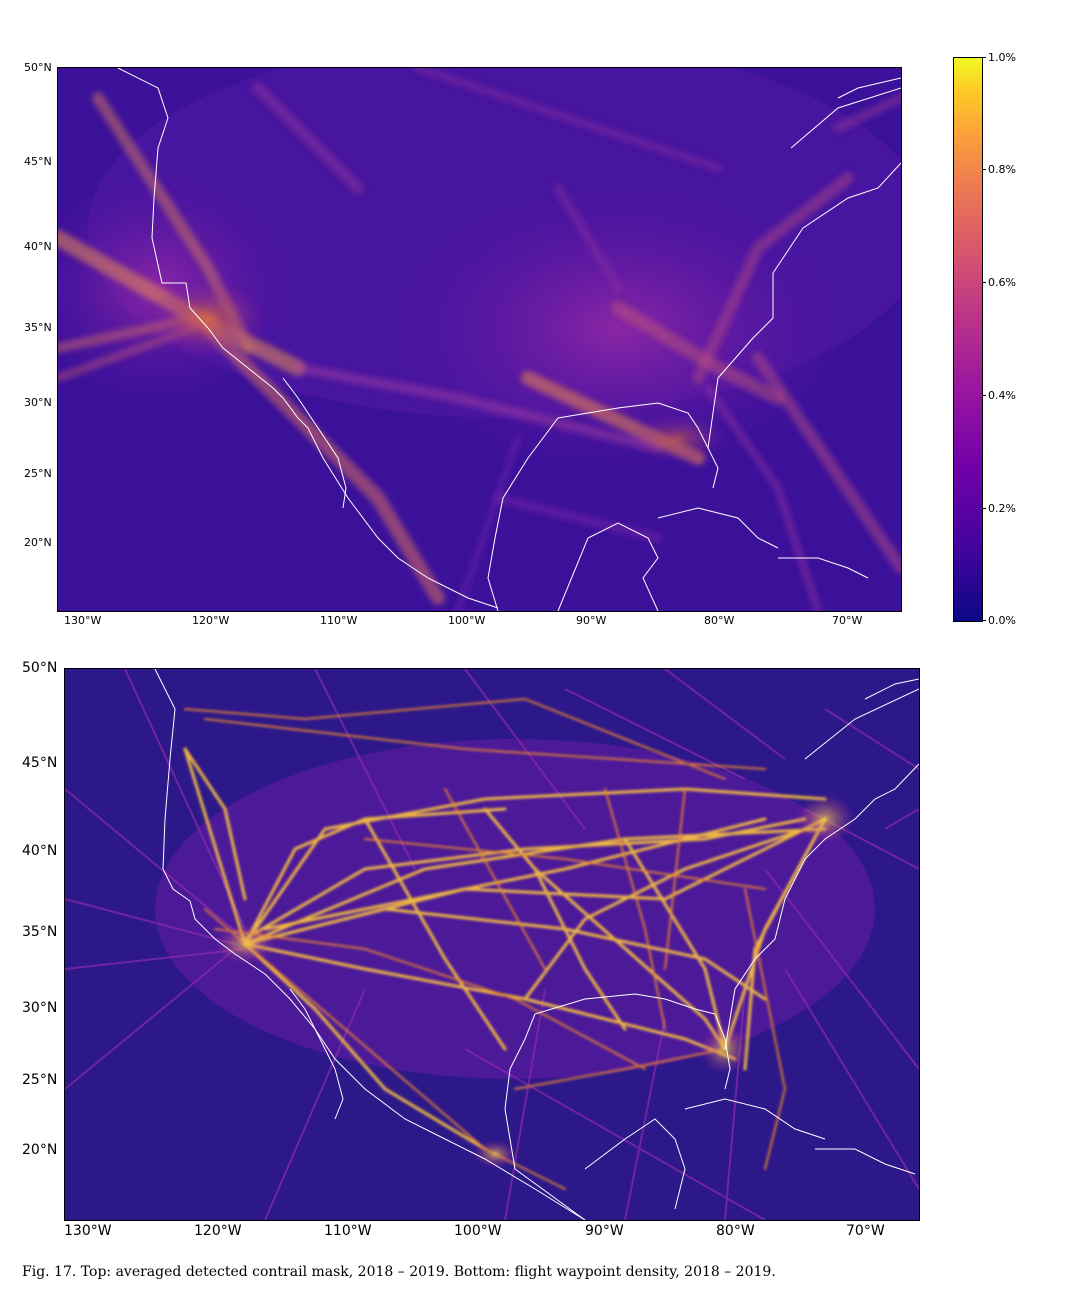 This screenshot has width=1070, height=1298. Describe the element at coordinates (478, 1231) in the screenshot. I see `bottom-lon-label: 100°W` at that location.